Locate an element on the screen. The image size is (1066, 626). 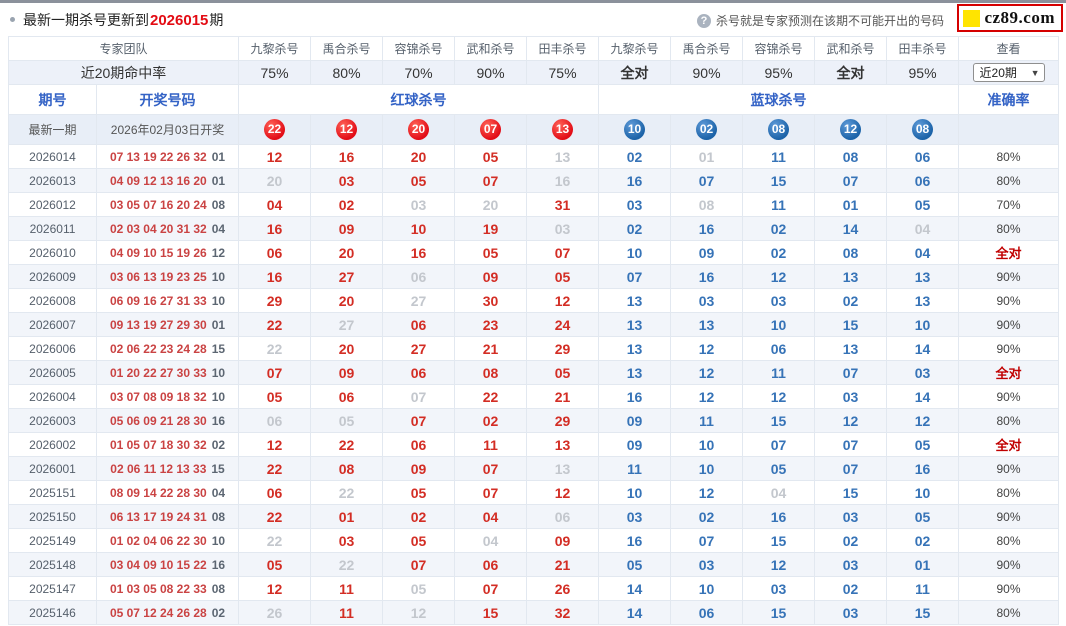
draw-red-numbers: 02 03 04 20 31 32 is located at coordinates (158, 228).